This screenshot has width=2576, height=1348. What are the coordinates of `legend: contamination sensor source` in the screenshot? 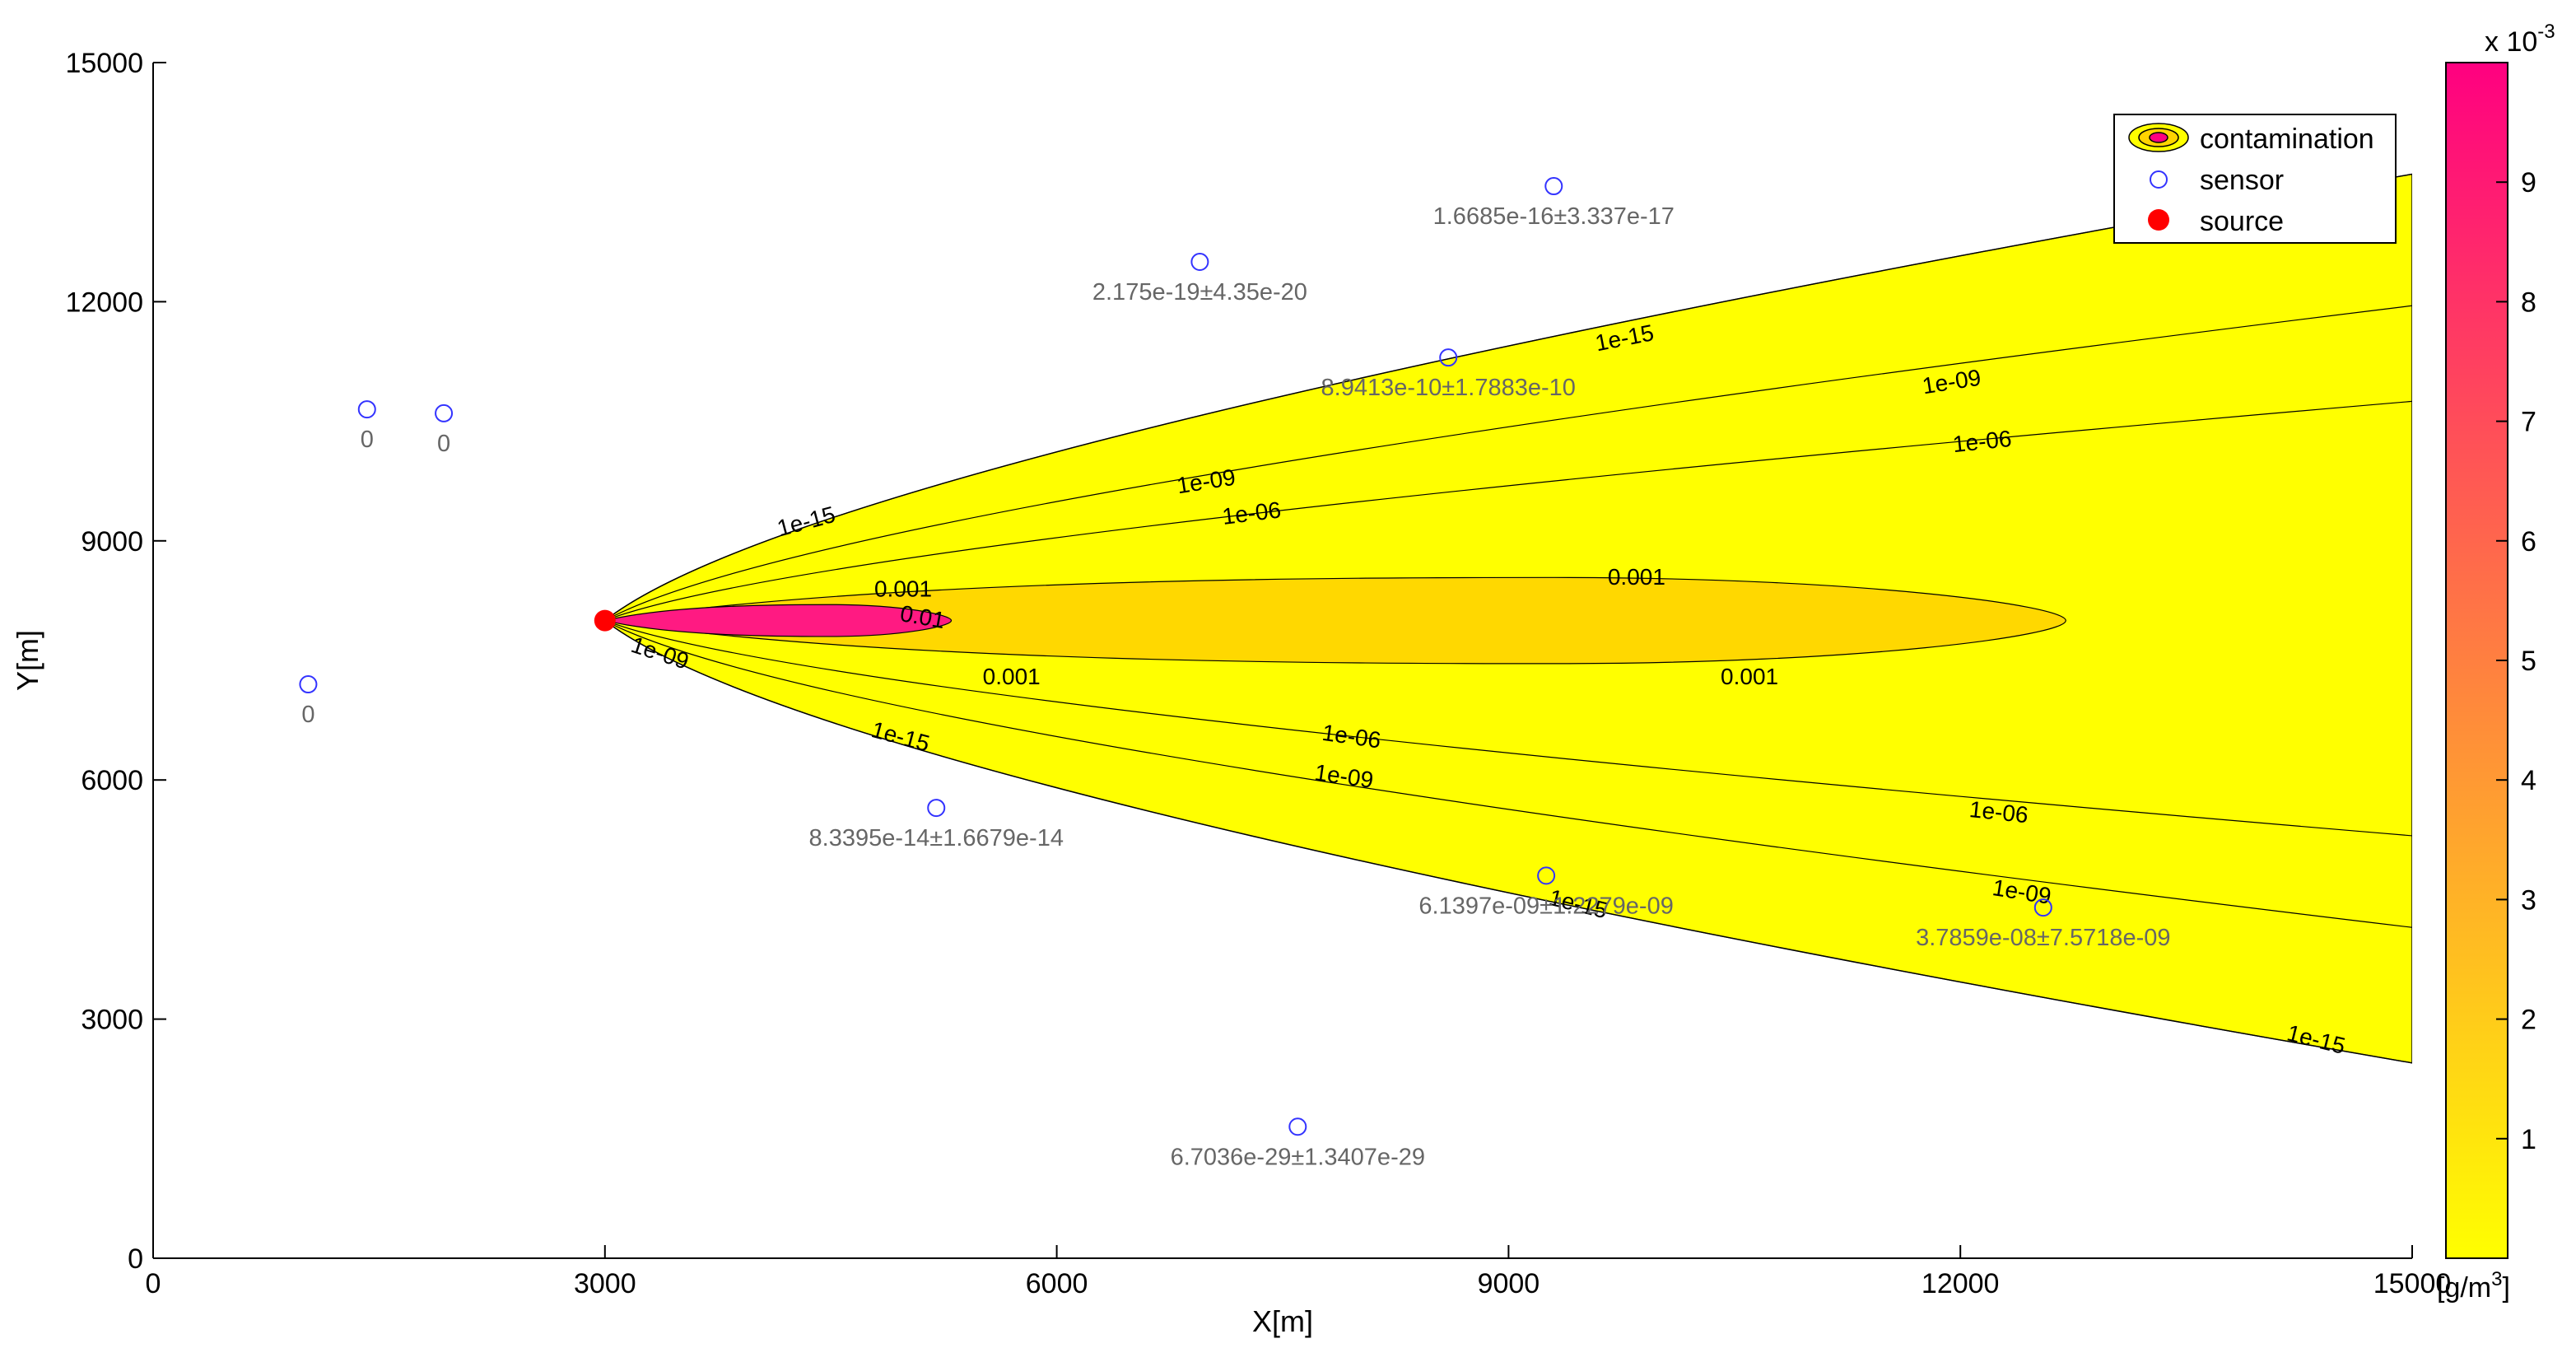 It's located at (2255, 179).